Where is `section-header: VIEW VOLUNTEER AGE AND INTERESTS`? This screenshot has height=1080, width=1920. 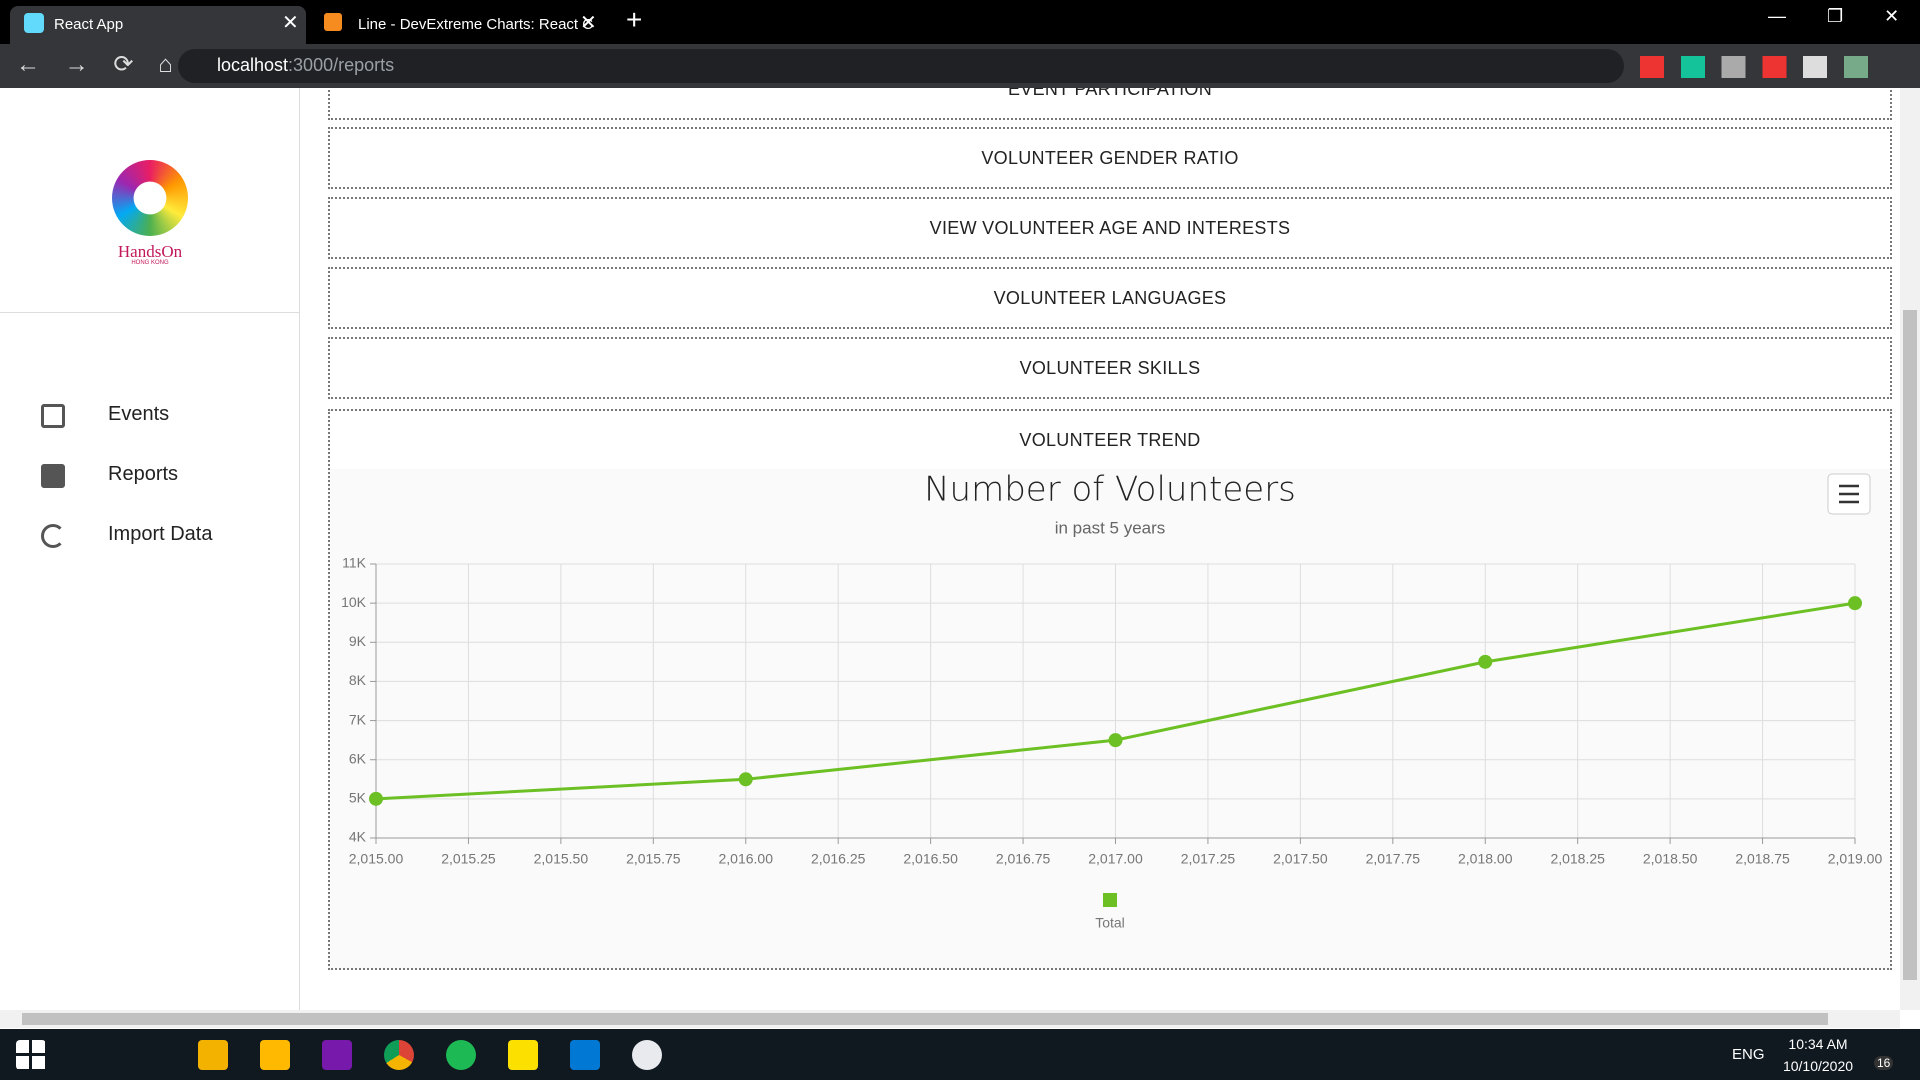 section-header: VIEW VOLUNTEER AGE AND INTERESTS is located at coordinates (1110, 228).